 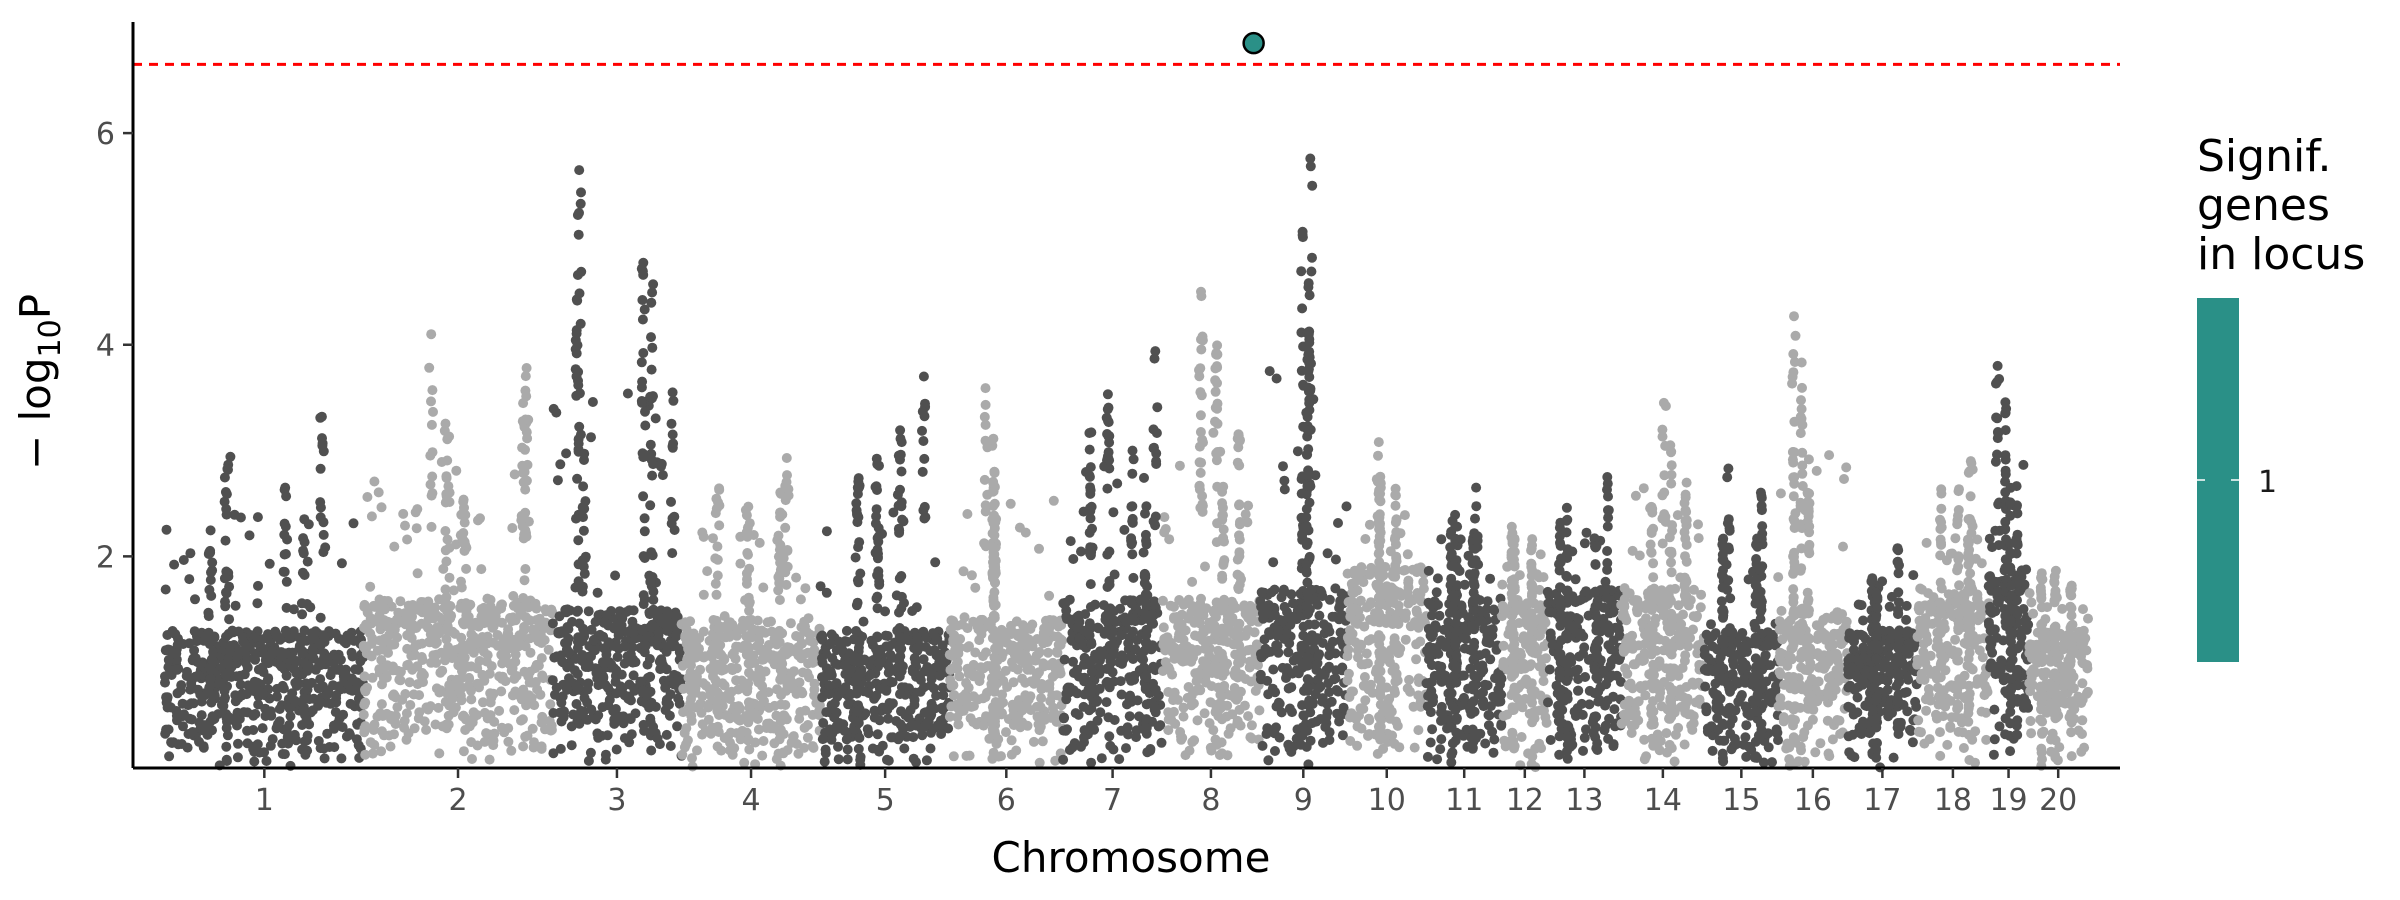 I want to click on chromosome-13-points, so click(x=1584, y=633).